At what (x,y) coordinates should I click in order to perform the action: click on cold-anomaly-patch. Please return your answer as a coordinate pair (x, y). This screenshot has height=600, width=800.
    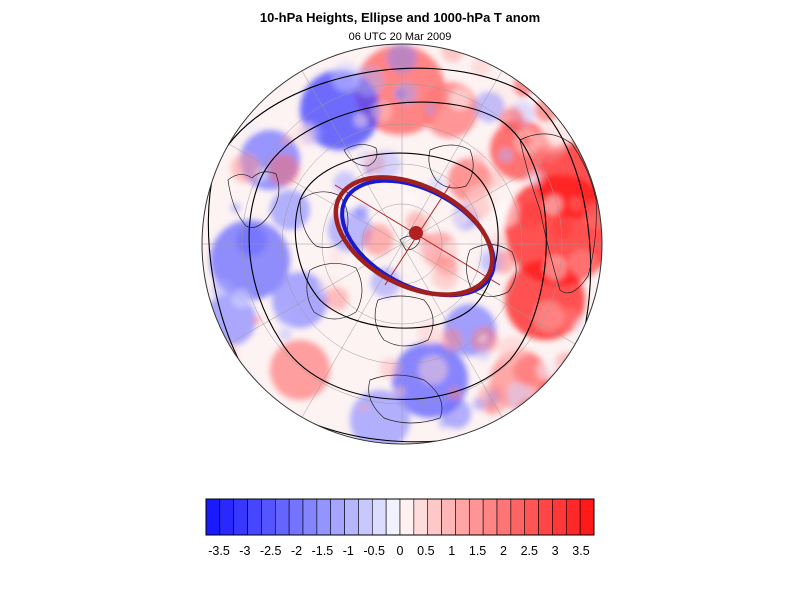
    Looking at the image, I should click on (350, 230).